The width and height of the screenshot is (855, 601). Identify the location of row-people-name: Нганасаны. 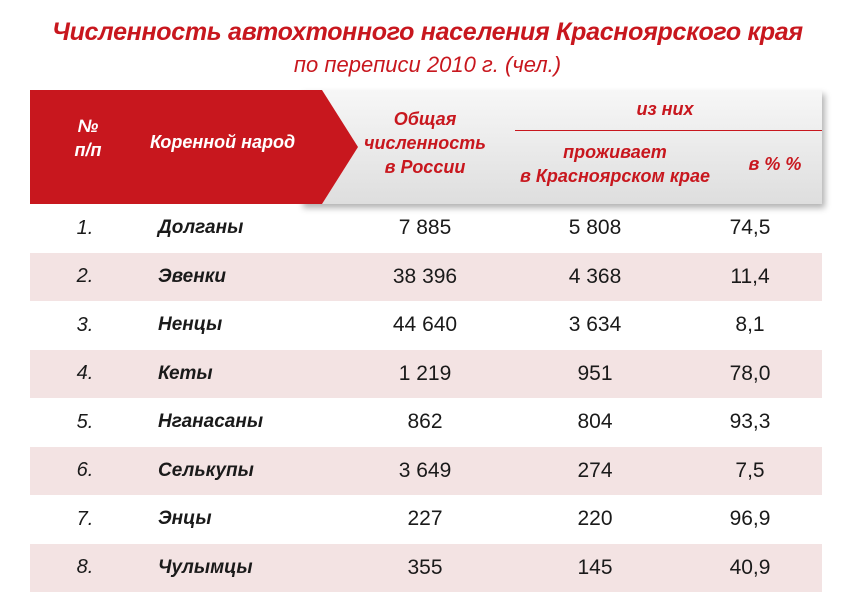
(211, 422).